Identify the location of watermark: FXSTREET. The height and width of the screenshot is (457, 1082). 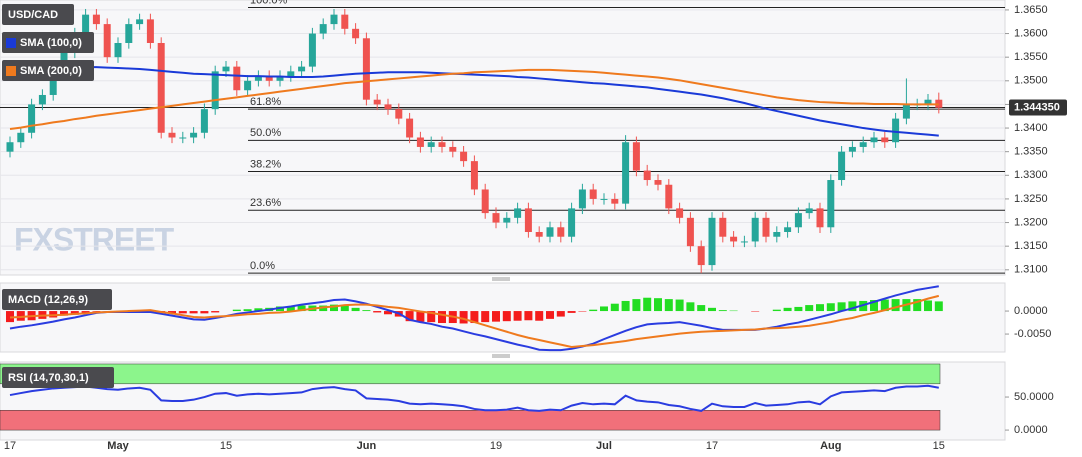
(94, 239).